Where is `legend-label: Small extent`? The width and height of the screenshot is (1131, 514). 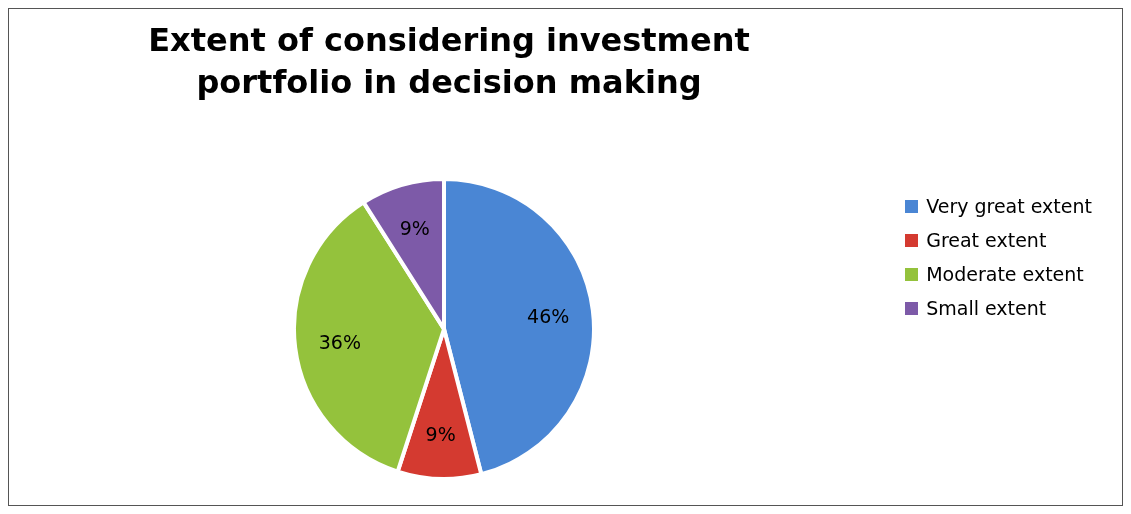
legend-label: Small extent is located at coordinates (986, 308).